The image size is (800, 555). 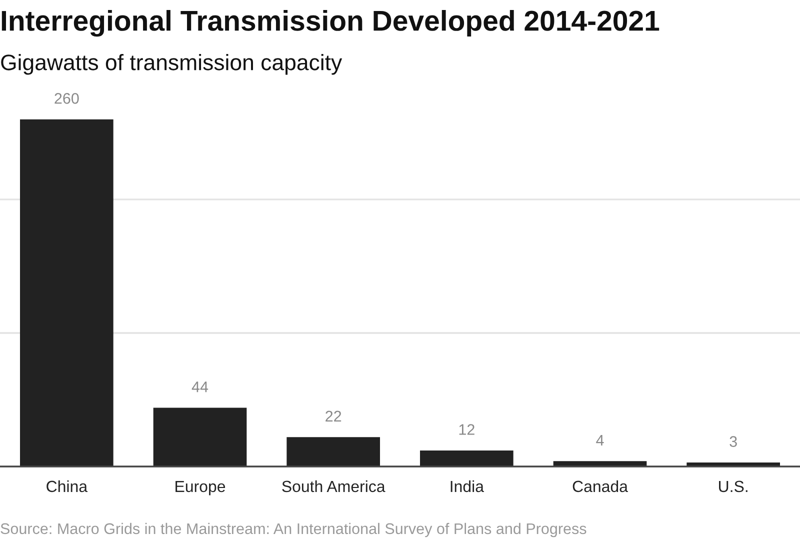 What do you see at coordinates (733, 486) in the screenshot?
I see `x-tick-label: U.S.` at bounding box center [733, 486].